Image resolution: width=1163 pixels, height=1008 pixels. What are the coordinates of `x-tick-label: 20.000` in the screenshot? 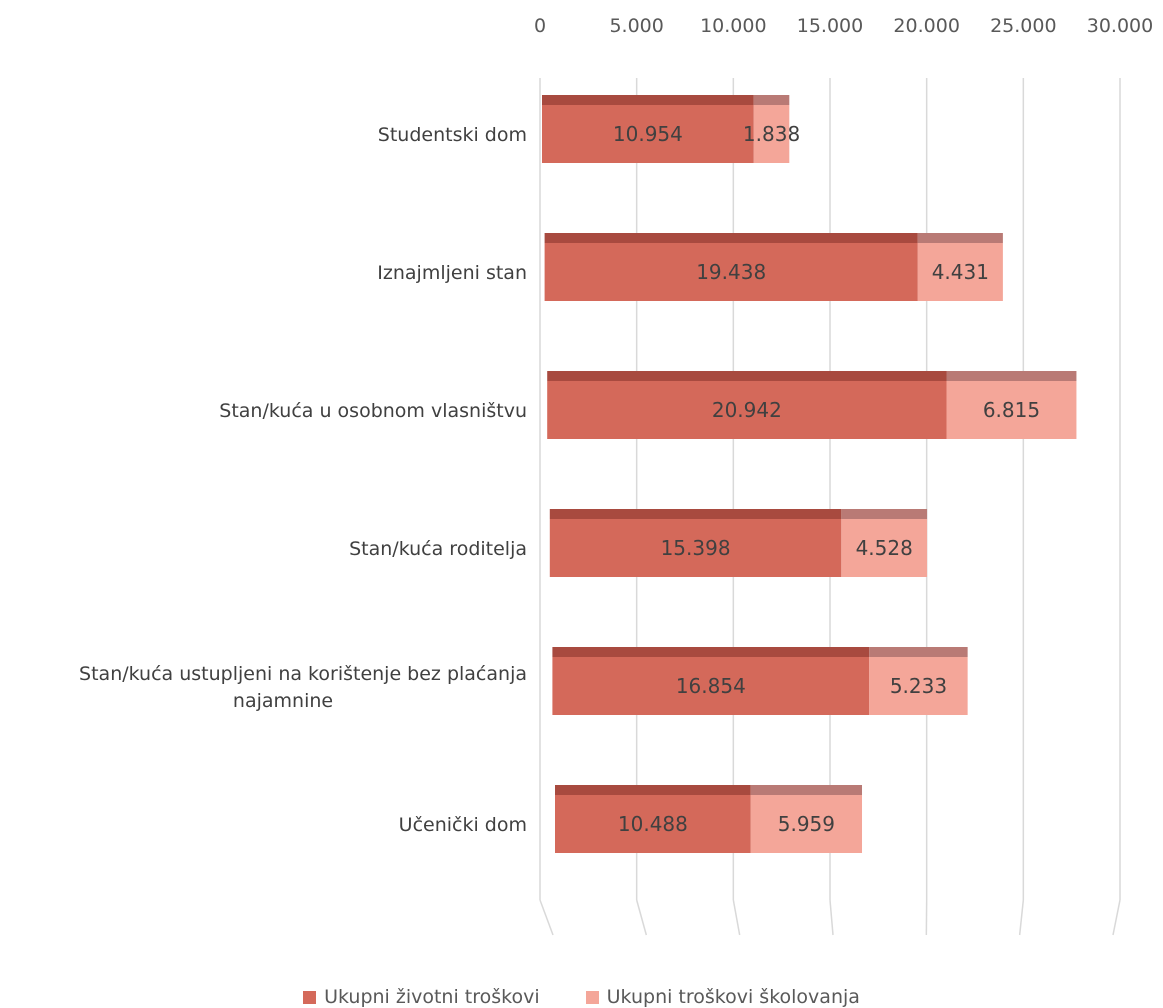 It's located at (926, 26).